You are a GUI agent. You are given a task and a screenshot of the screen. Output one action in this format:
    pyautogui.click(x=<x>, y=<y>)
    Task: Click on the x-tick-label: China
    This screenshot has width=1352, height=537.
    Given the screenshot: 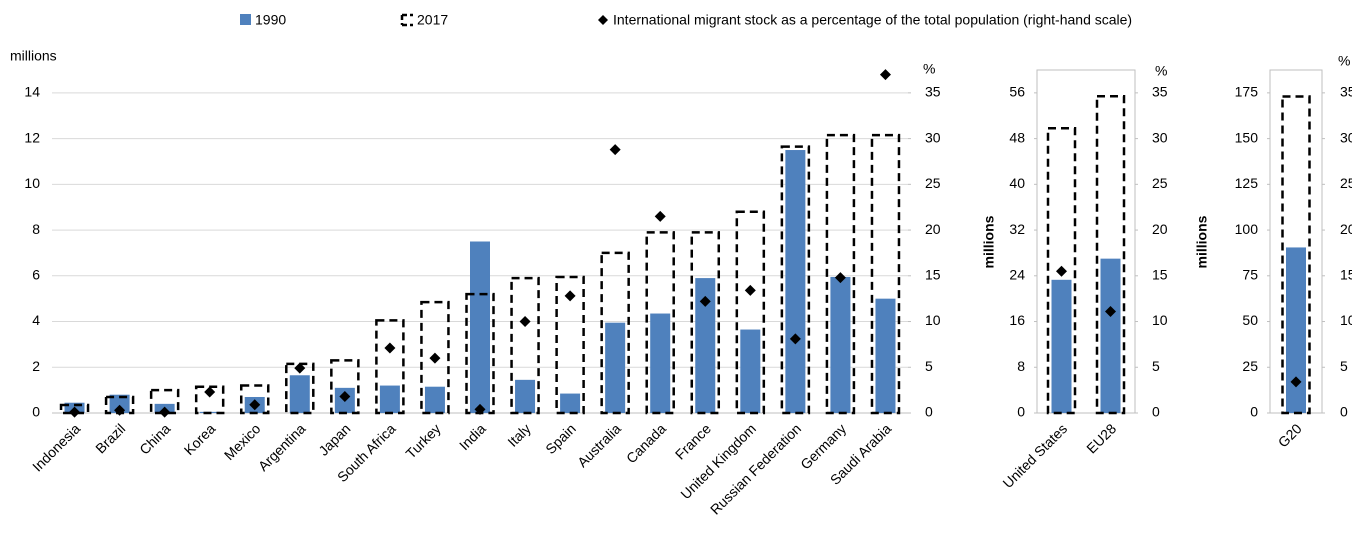 What is the action you would take?
    pyautogui.click(x=154, y=438)
    